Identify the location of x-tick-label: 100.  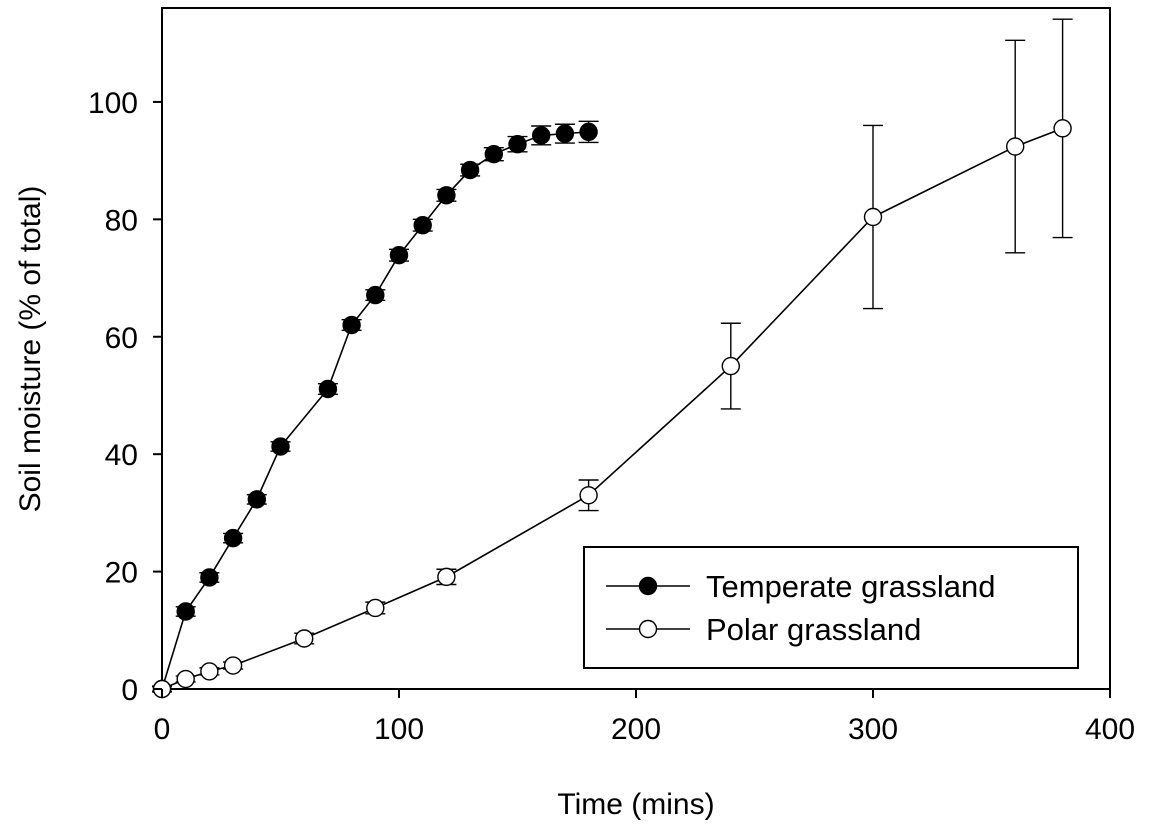
(399, 729).